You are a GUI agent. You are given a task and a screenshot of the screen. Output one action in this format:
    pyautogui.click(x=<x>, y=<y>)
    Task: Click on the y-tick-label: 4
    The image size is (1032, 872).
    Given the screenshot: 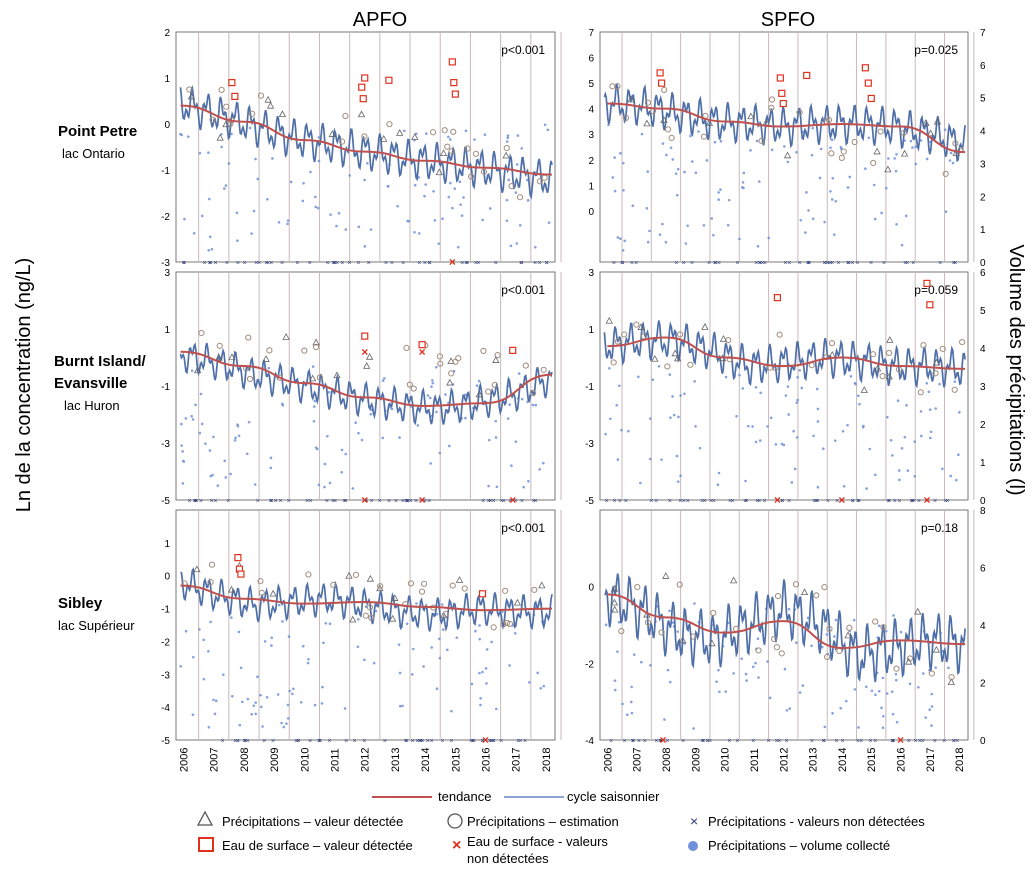 What is the action you would take?
    pyautogui.click(x=591, y=110)
    